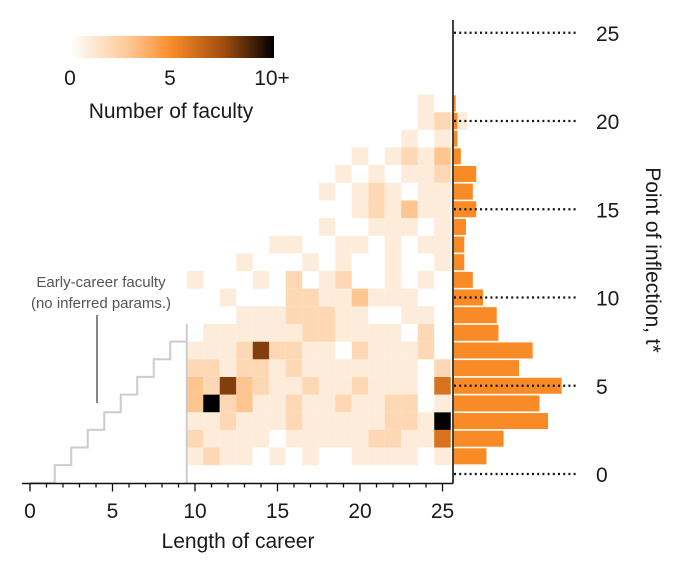 Image resolution: width=685 pixels, height=576 pixels. I want to click on y-tick-label: 25, so click(607, 34).